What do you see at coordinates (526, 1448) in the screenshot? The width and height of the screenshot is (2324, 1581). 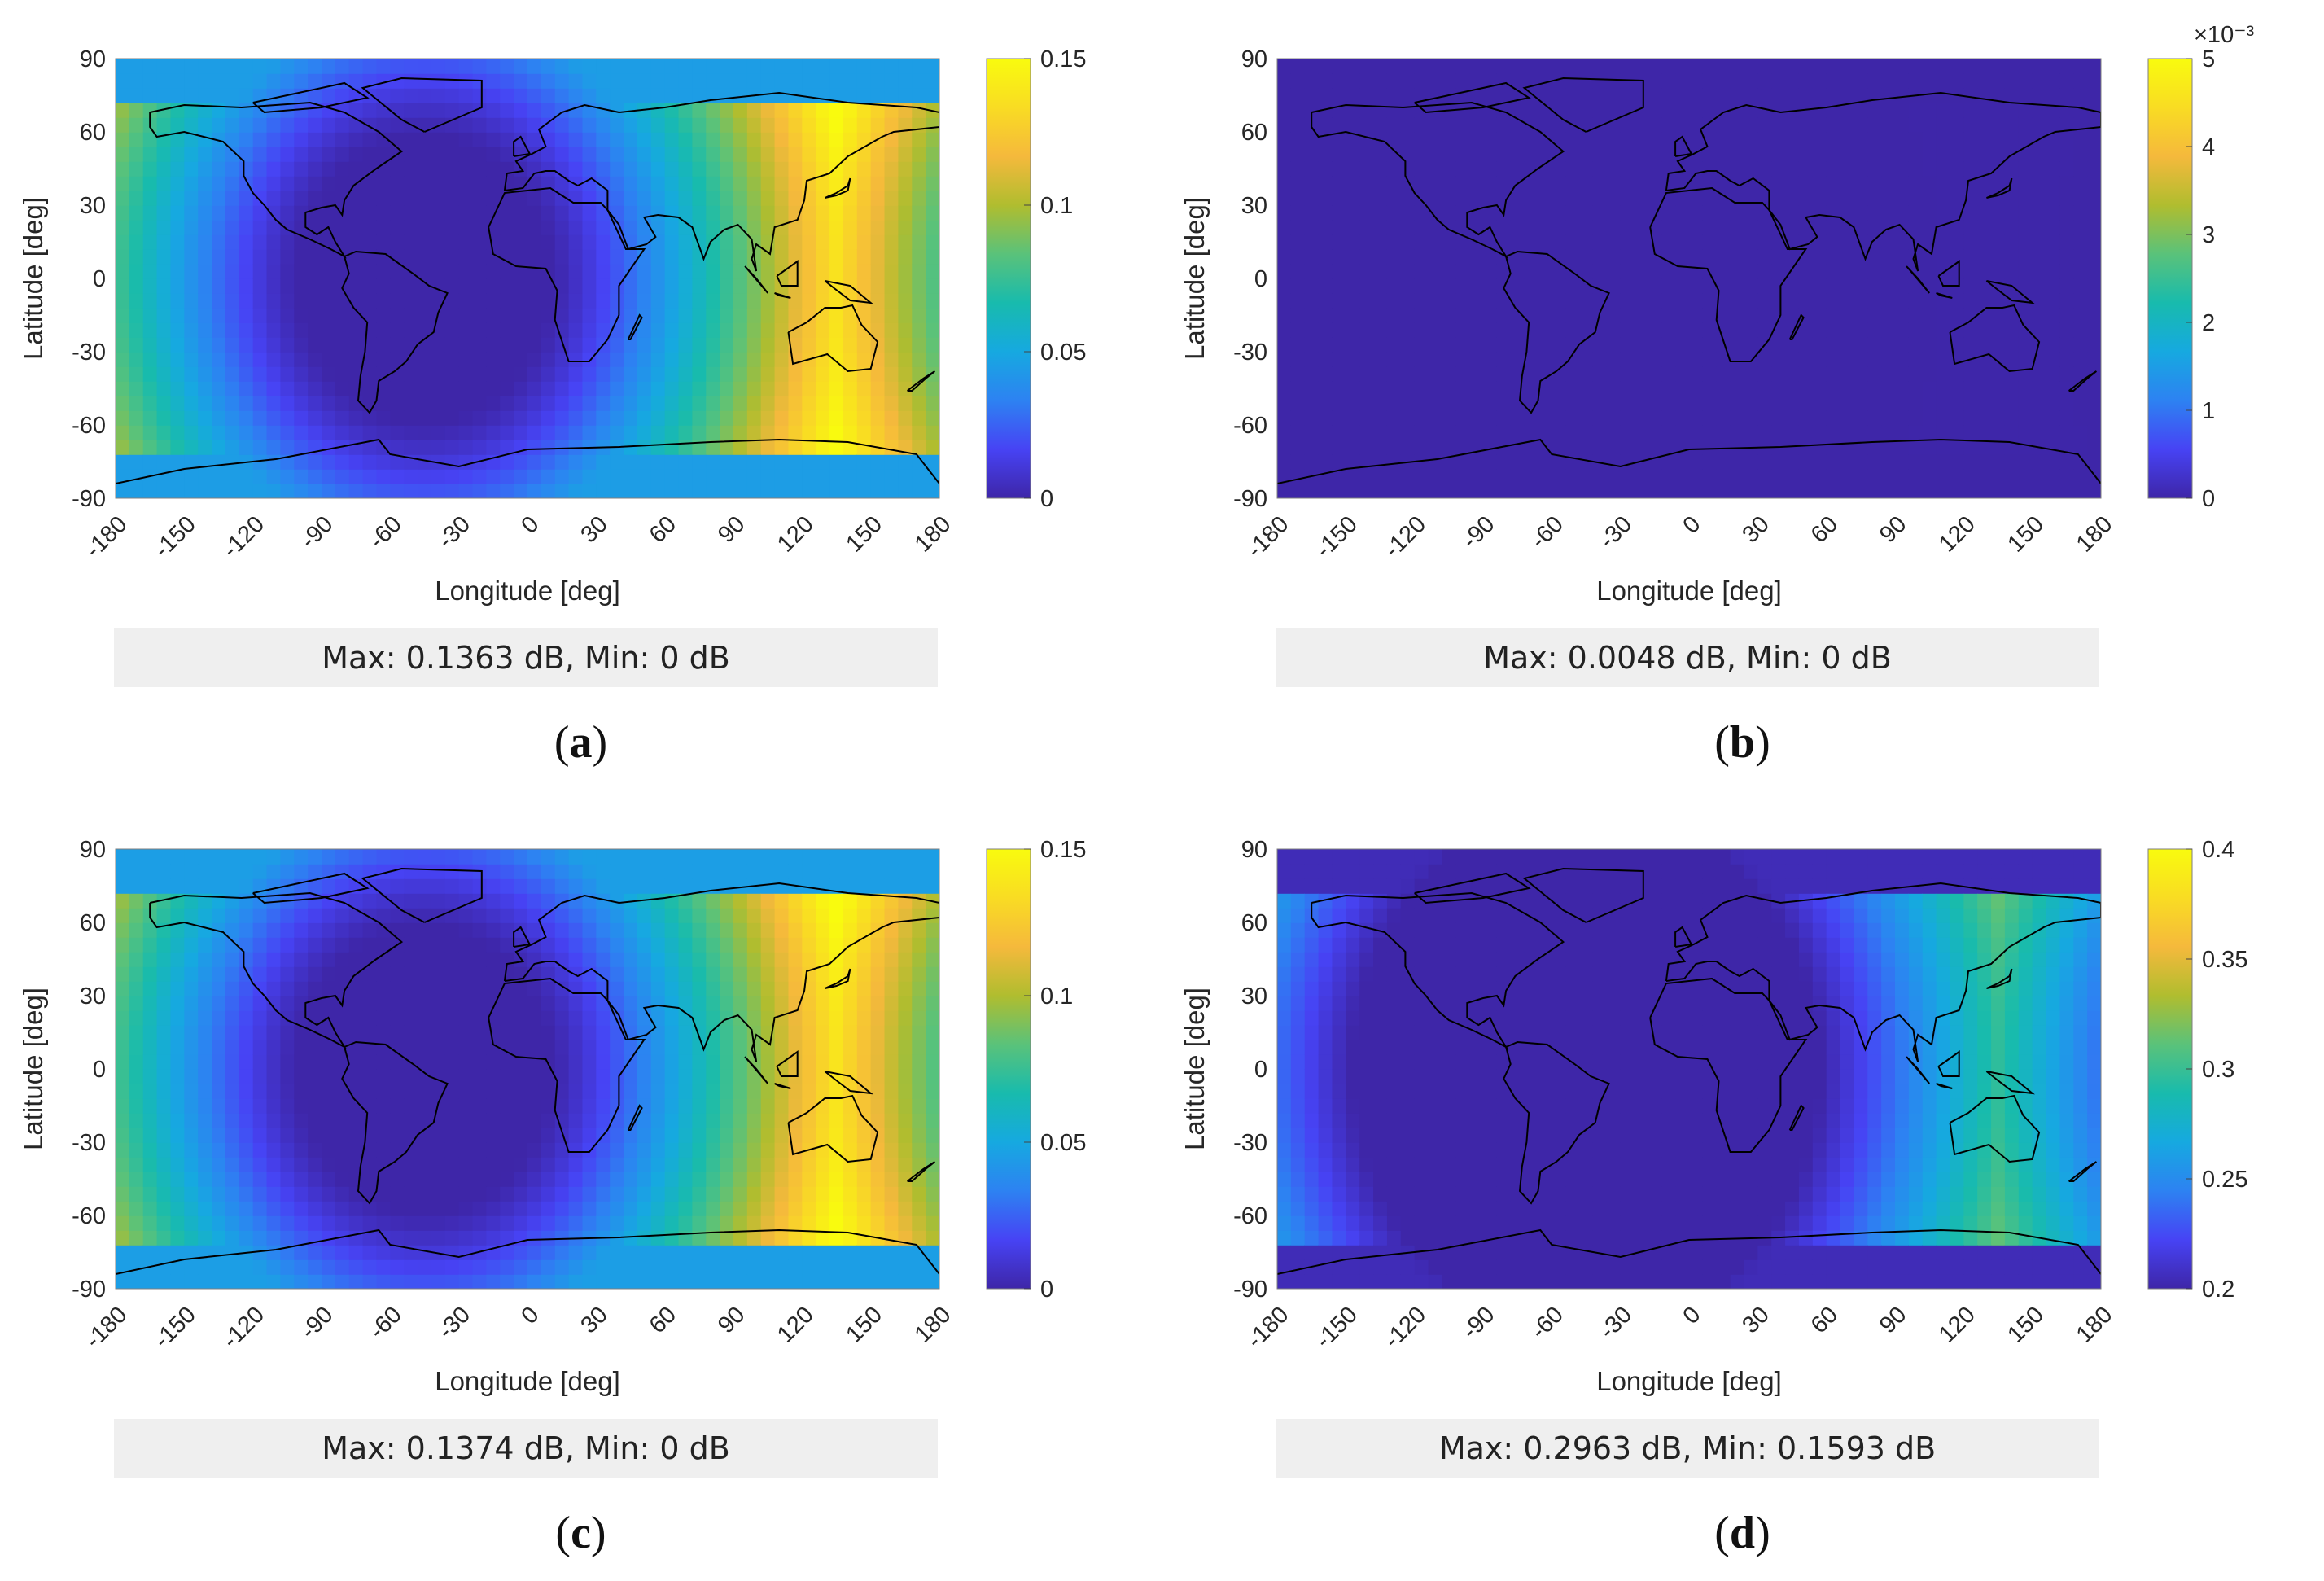 I see `summary-box-c: Max: 0.1374 dB, Min: 0 dB` at bounding box center [526, 1448].